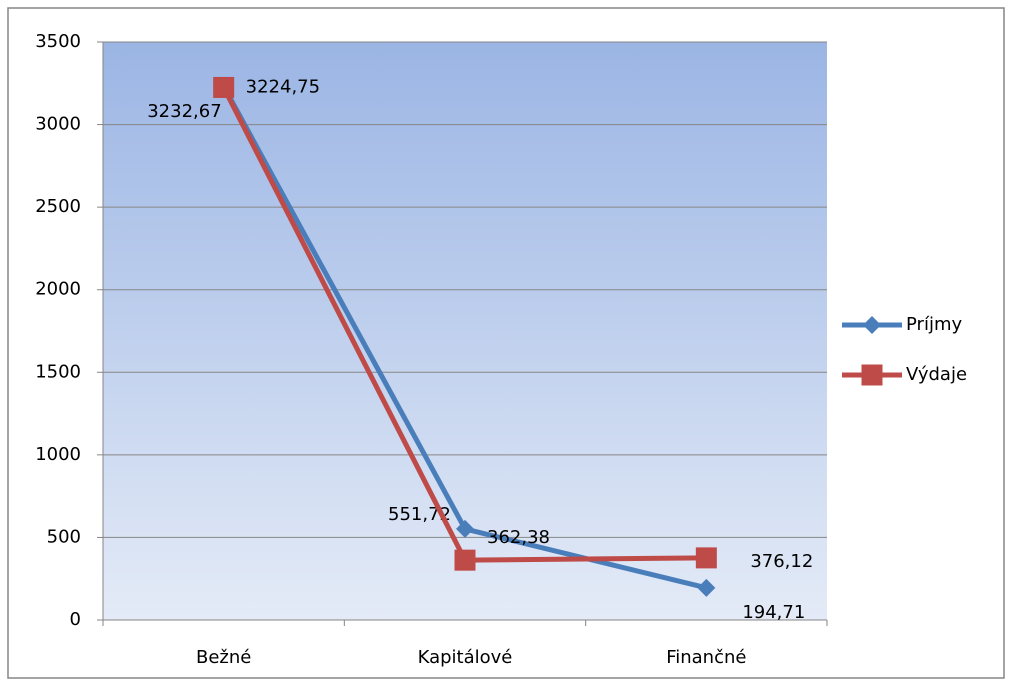 This screenshot has width=1012, height=680. I want to click on legend-label: Príjmy, so click(934, 324).